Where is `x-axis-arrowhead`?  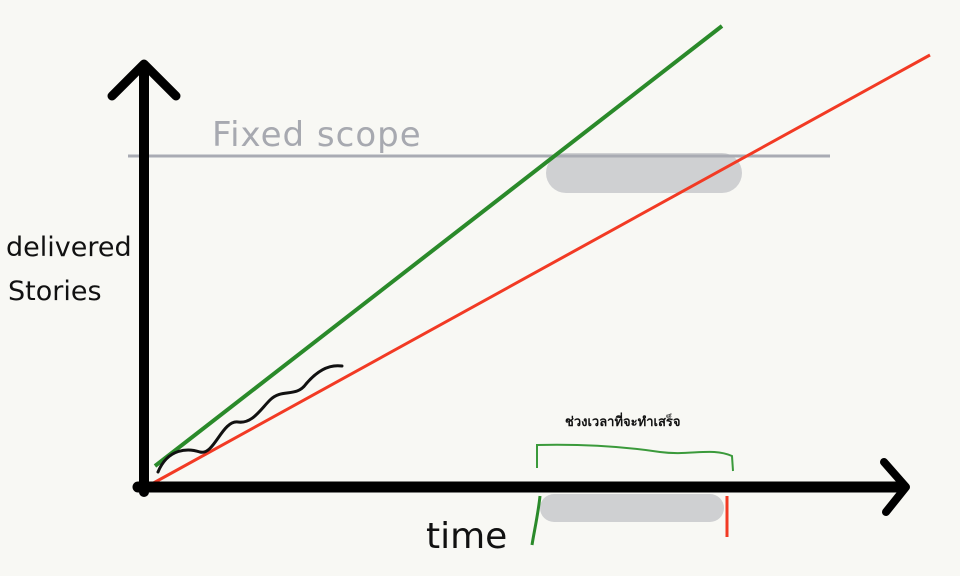 x-axis-arrowhead is located at coordinates (895, 487).